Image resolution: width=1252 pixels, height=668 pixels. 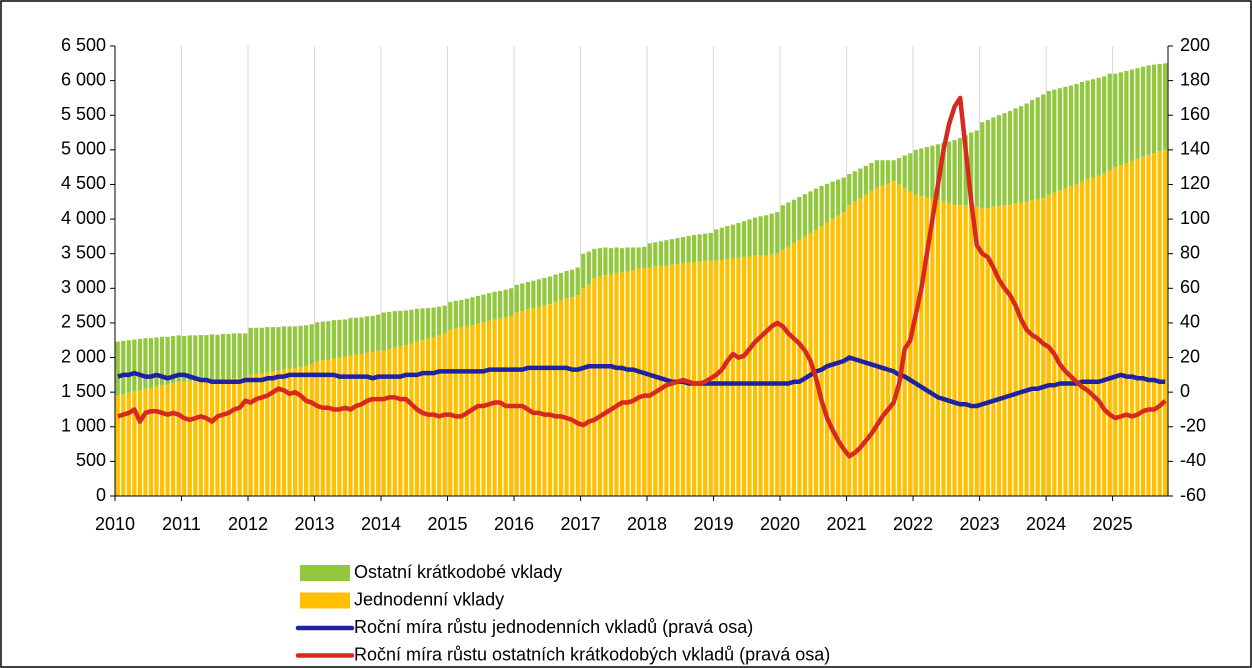 What do you see at coordinates (115, 524) in the screenshot?
I see `x-tick-label: 2010` at bounding box center [115, 524].